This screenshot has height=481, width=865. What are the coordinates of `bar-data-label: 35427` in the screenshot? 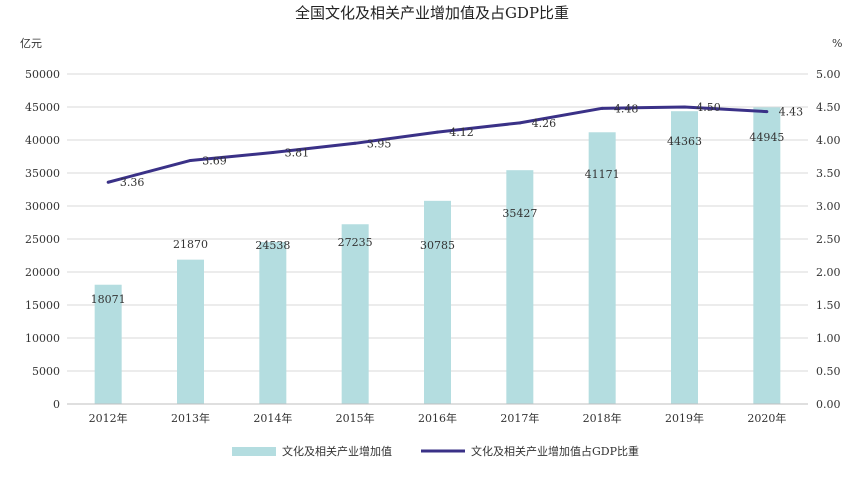 It's located at (519, 213).